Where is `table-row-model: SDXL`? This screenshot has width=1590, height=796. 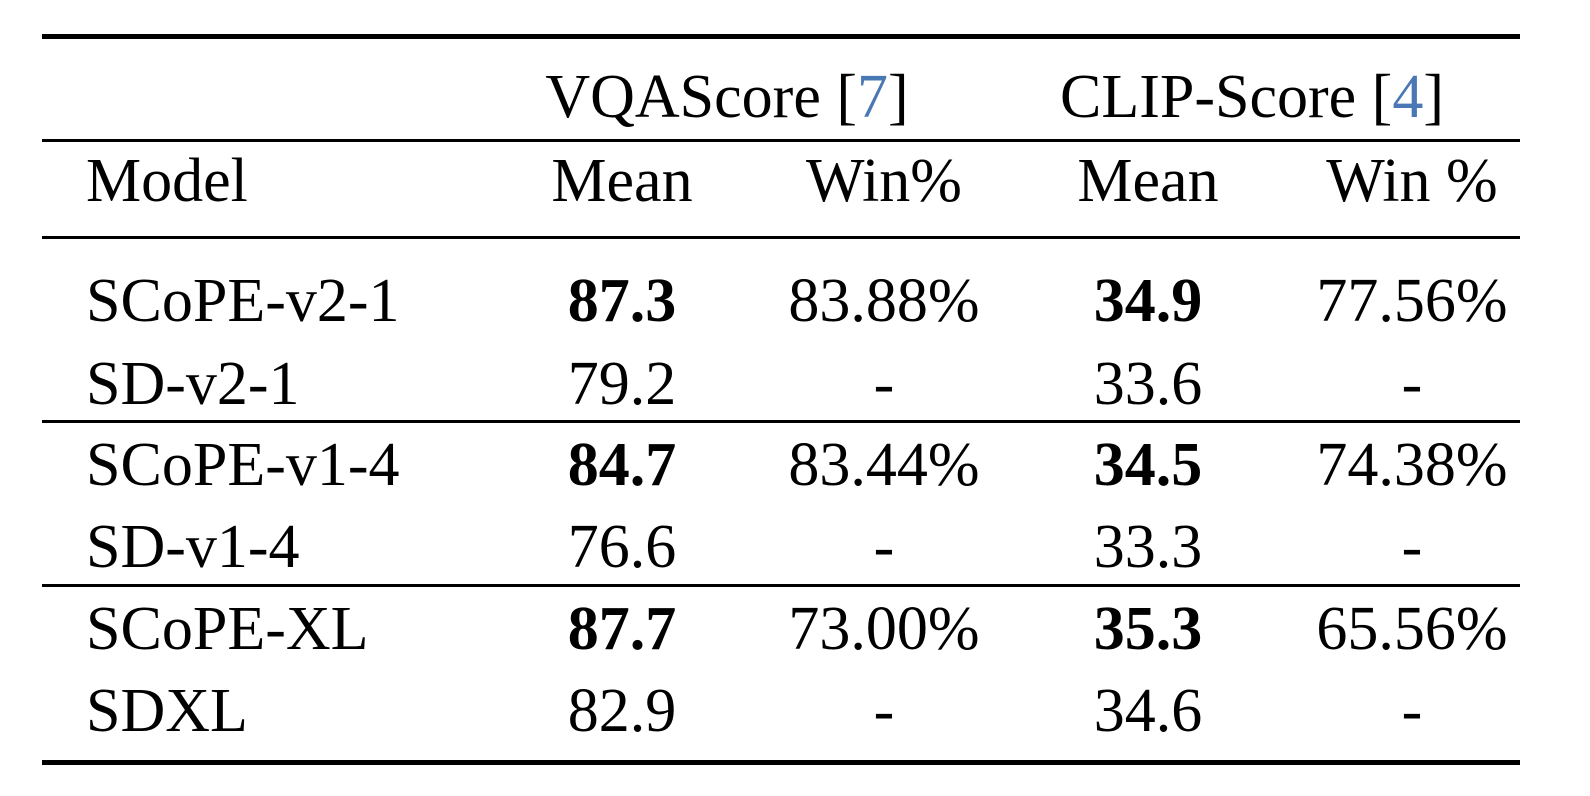
table-row-model: SDXL is located at coordinates (167, 711).